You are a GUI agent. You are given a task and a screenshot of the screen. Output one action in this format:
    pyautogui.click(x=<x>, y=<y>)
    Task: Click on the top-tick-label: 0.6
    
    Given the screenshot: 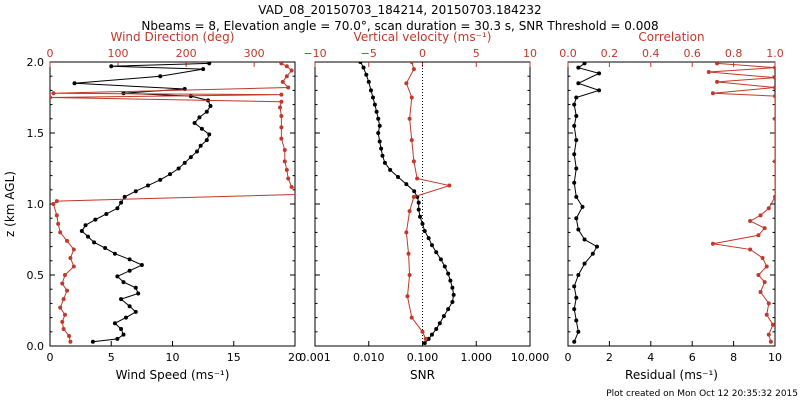 What is the action you would take?
    pyautogui.click(x=692, y=53)
    